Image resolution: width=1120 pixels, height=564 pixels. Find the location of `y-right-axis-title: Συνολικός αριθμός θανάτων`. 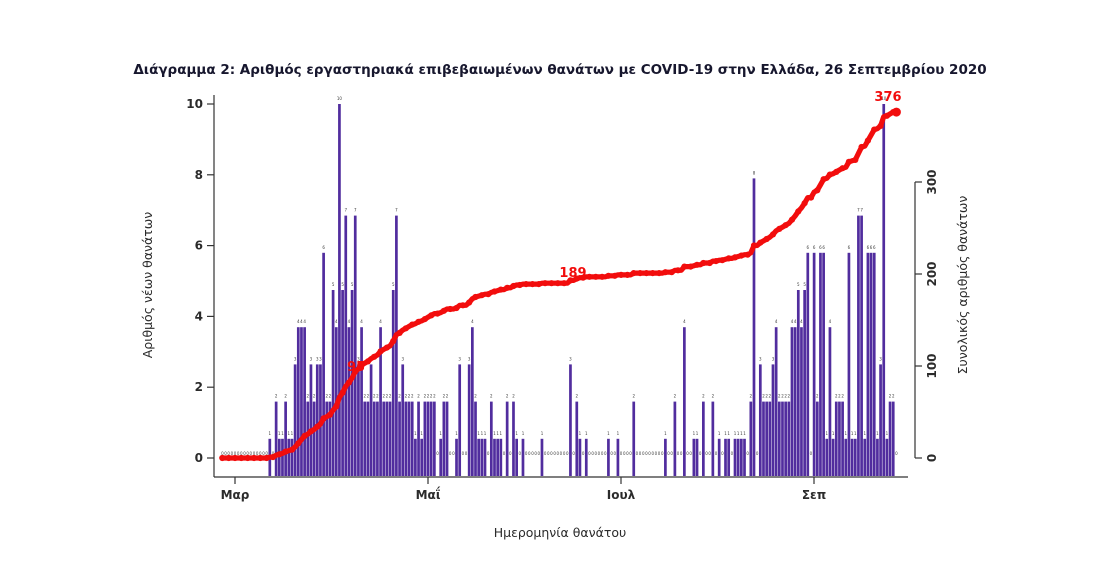

y-right-axis-title: Συνολικός αριθμός θανάτων is located at coordinates (962, 285).